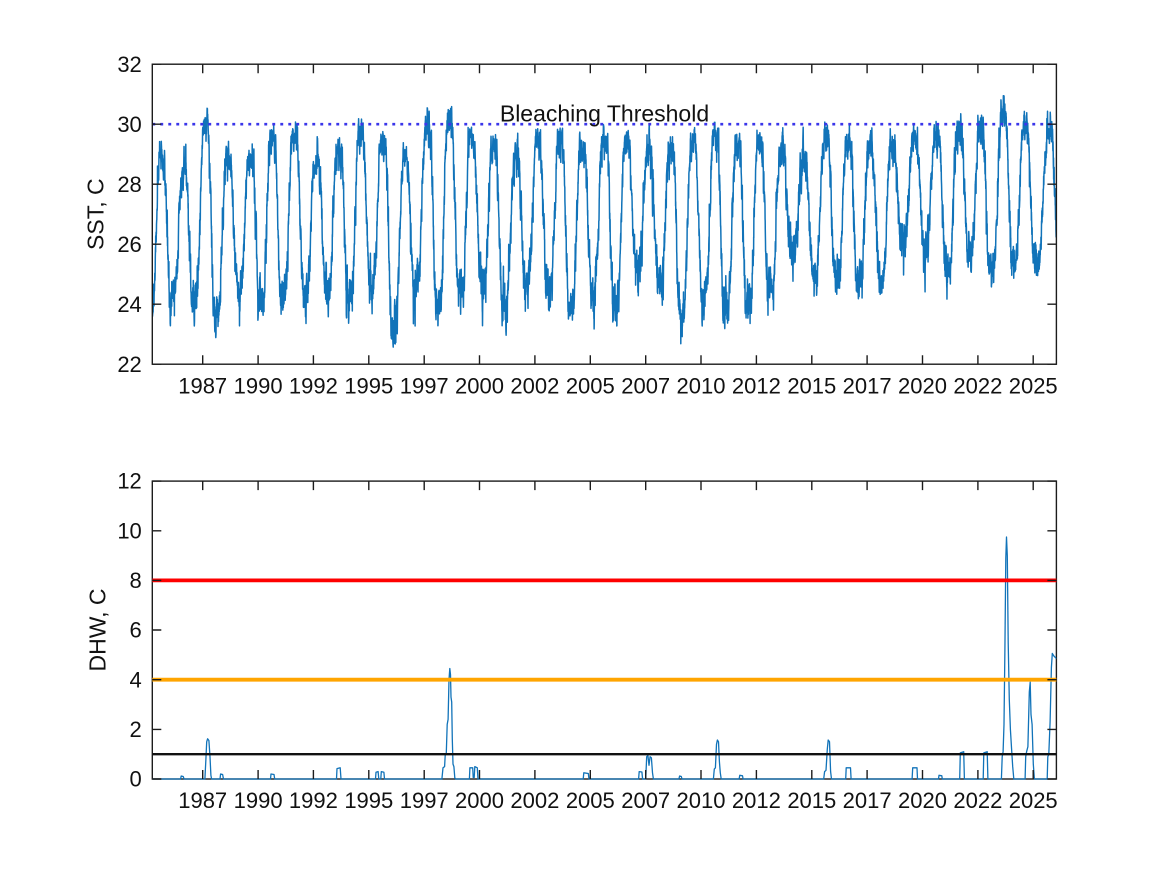 The width and height of the screenshot is (1167, 875). Describe the element at coordinates (136, 729) in the screenshot. I see `svg-text: 2` at that location.